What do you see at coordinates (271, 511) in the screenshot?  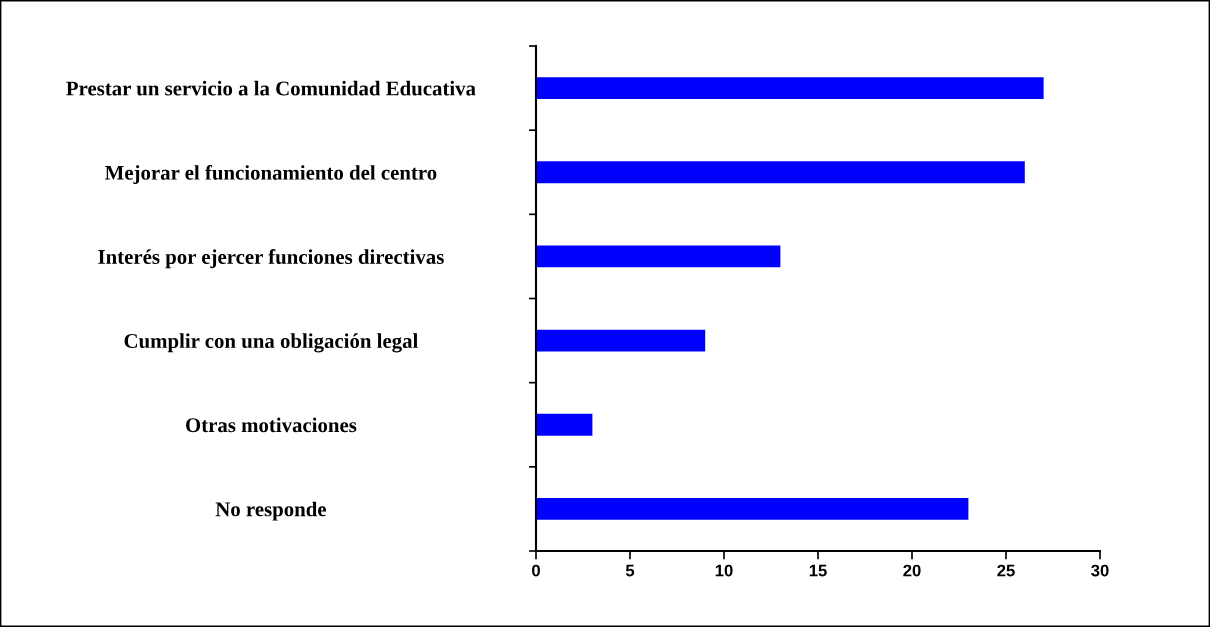 I see `y-tick-label: No responde` at bounding box center [271, 511].